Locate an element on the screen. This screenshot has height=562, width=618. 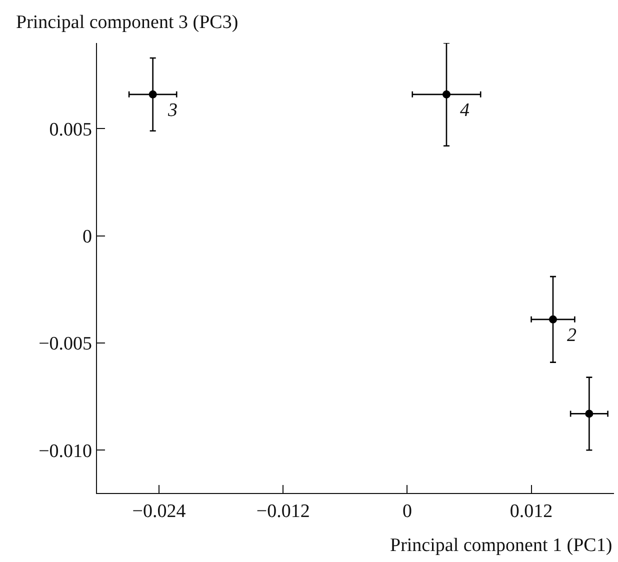
x-axis-title: Principal component 1 (PC1) is located at coordinates (501, 545).